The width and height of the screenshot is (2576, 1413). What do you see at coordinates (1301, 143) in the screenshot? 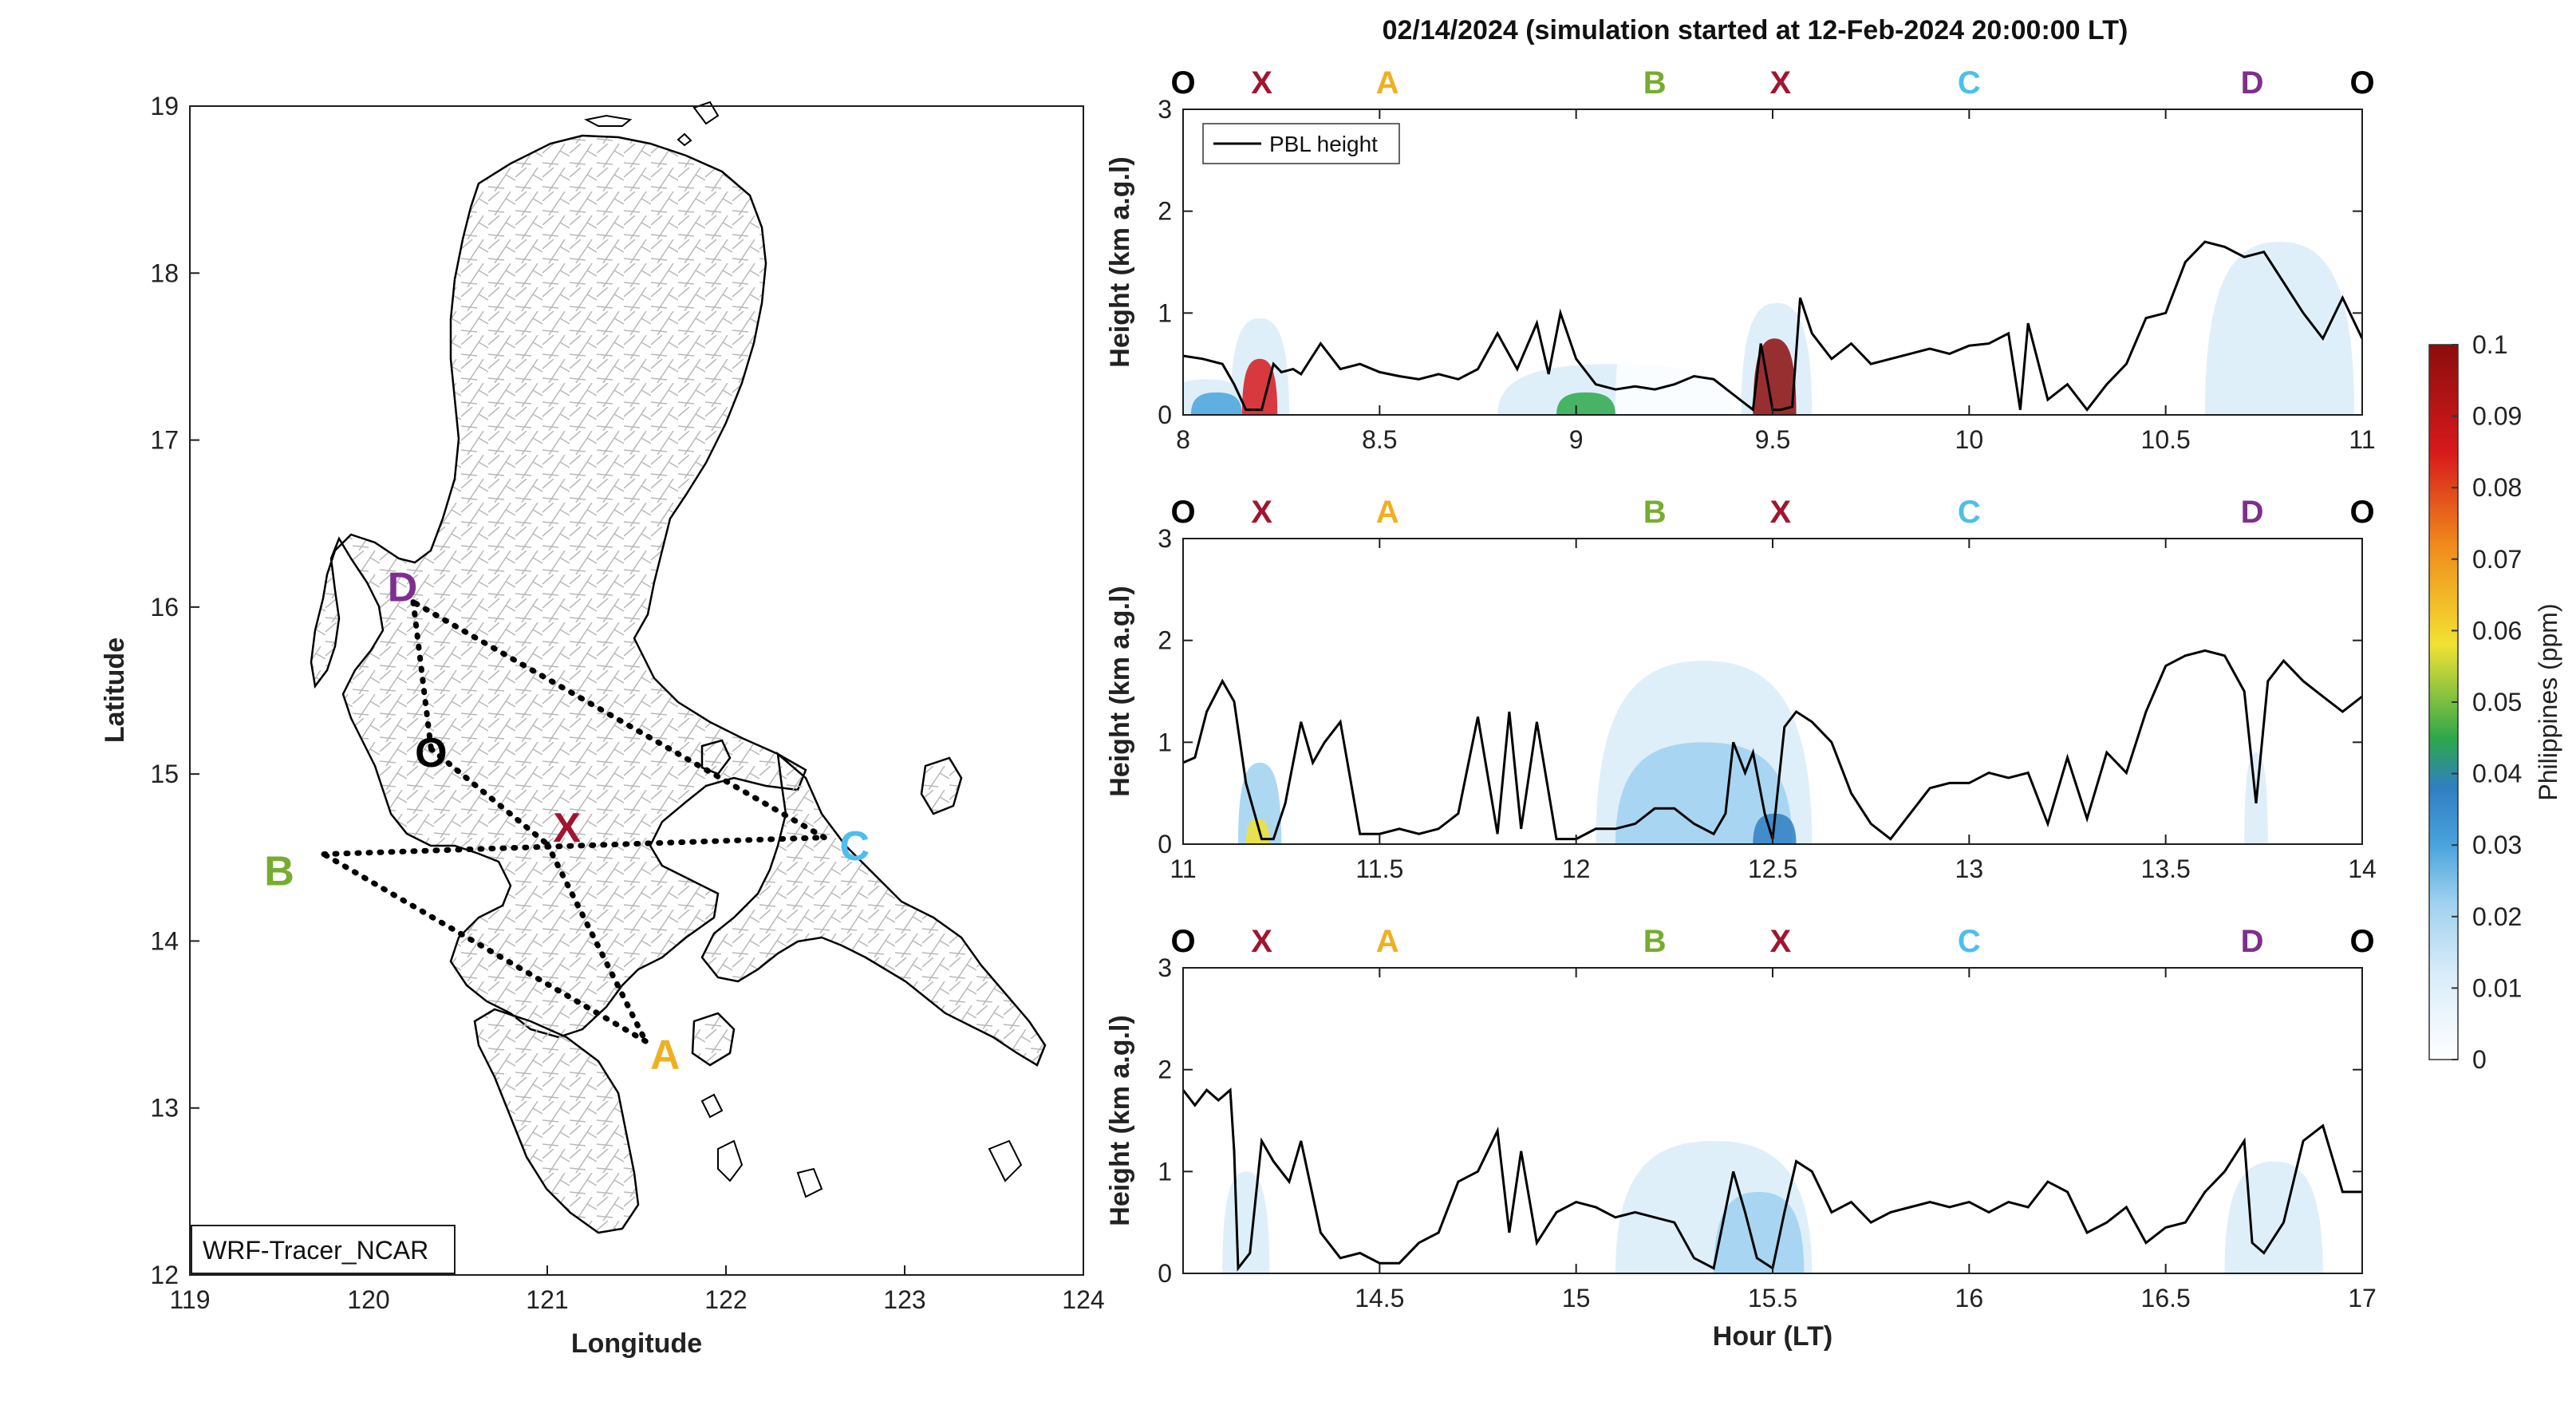
I see `pbl-legend: PBL height` at bounding box center [1301, 143].